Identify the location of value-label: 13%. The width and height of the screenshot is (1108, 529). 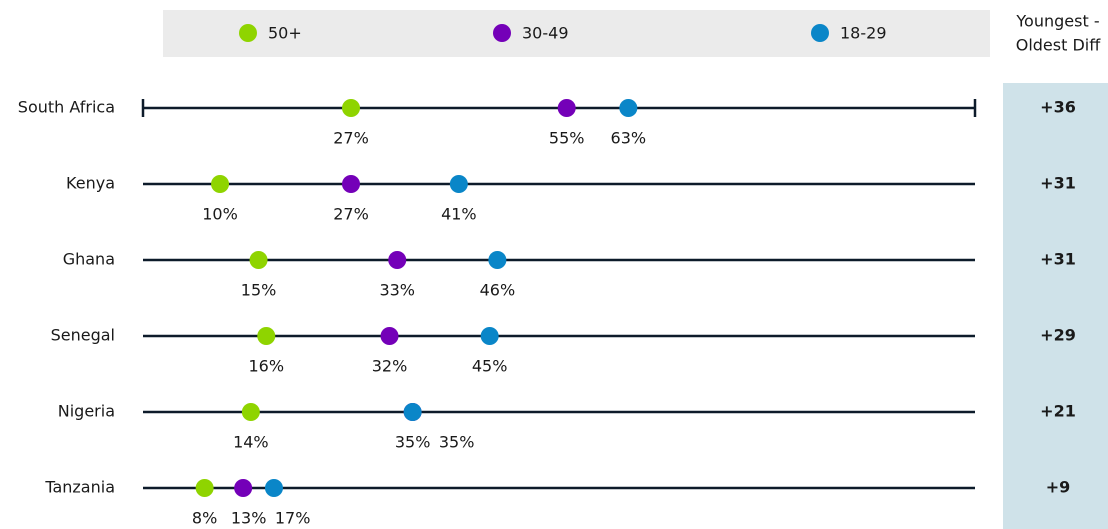
(249, 518).